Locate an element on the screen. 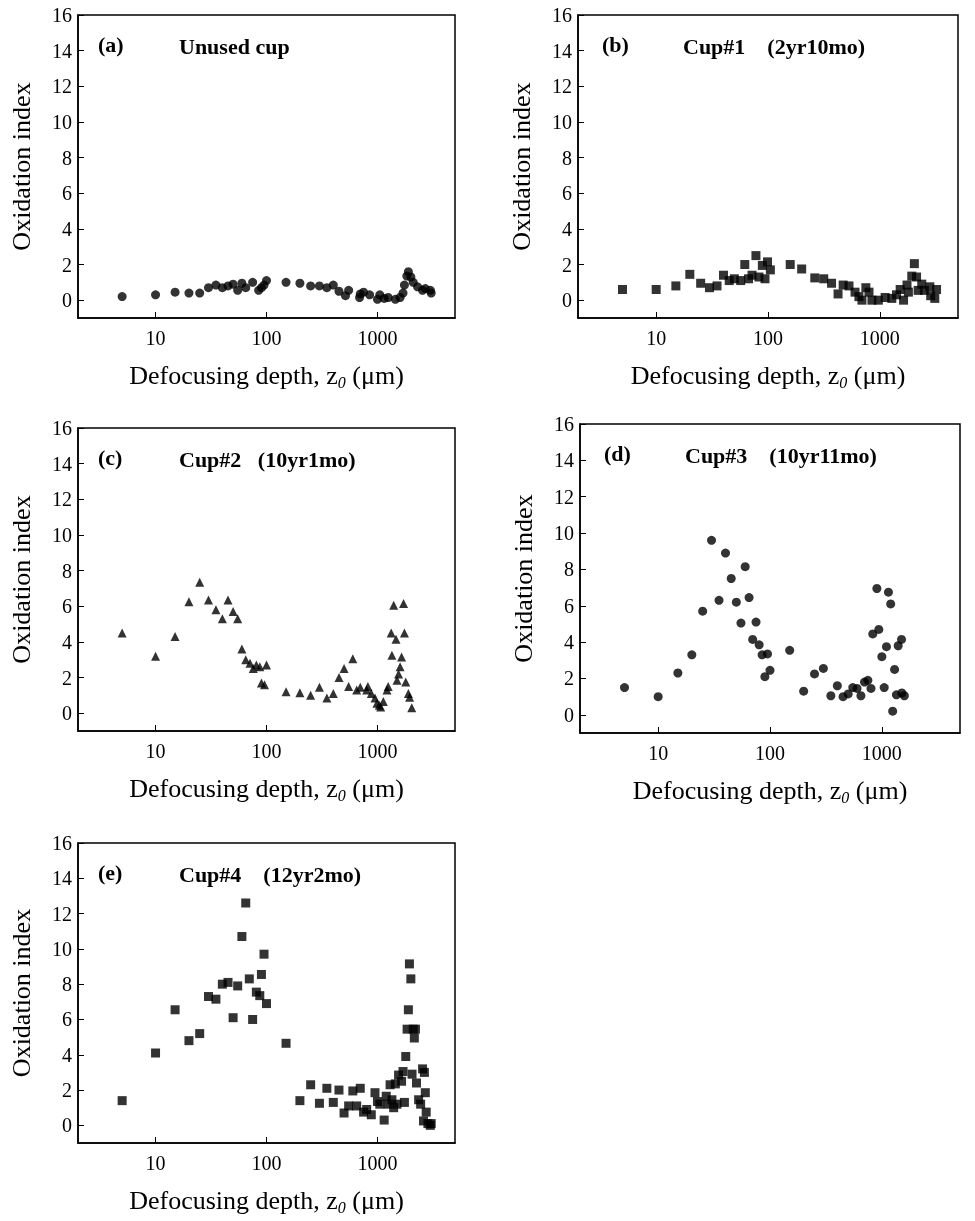 The width and height of the screenshot is (975, 1221). text: Unused cup is located at coordinates (234, 46).